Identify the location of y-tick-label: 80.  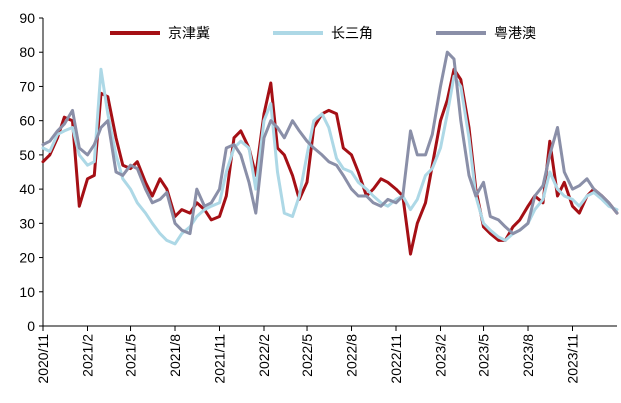
(27, 52).